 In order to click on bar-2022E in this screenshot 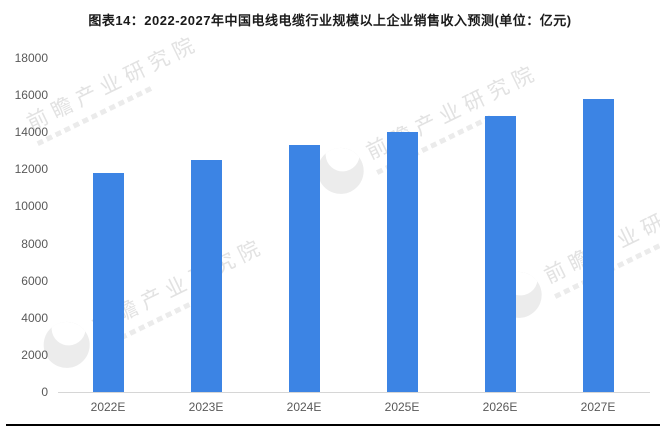, I will do `click(108, 282)`.